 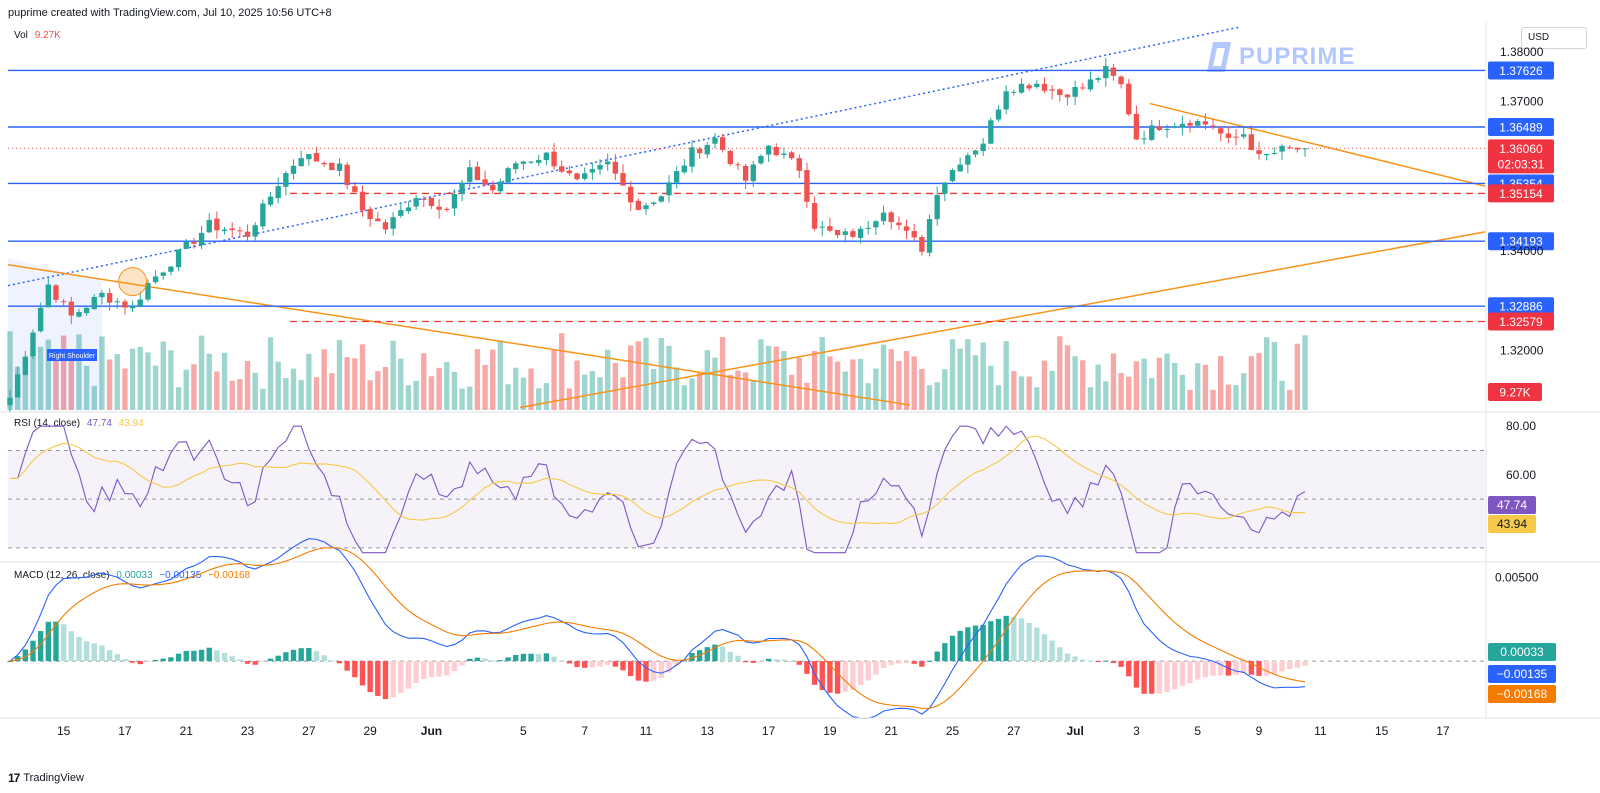 I want to click on tradingview-brand: TradingView, so click(x=53, y=778).